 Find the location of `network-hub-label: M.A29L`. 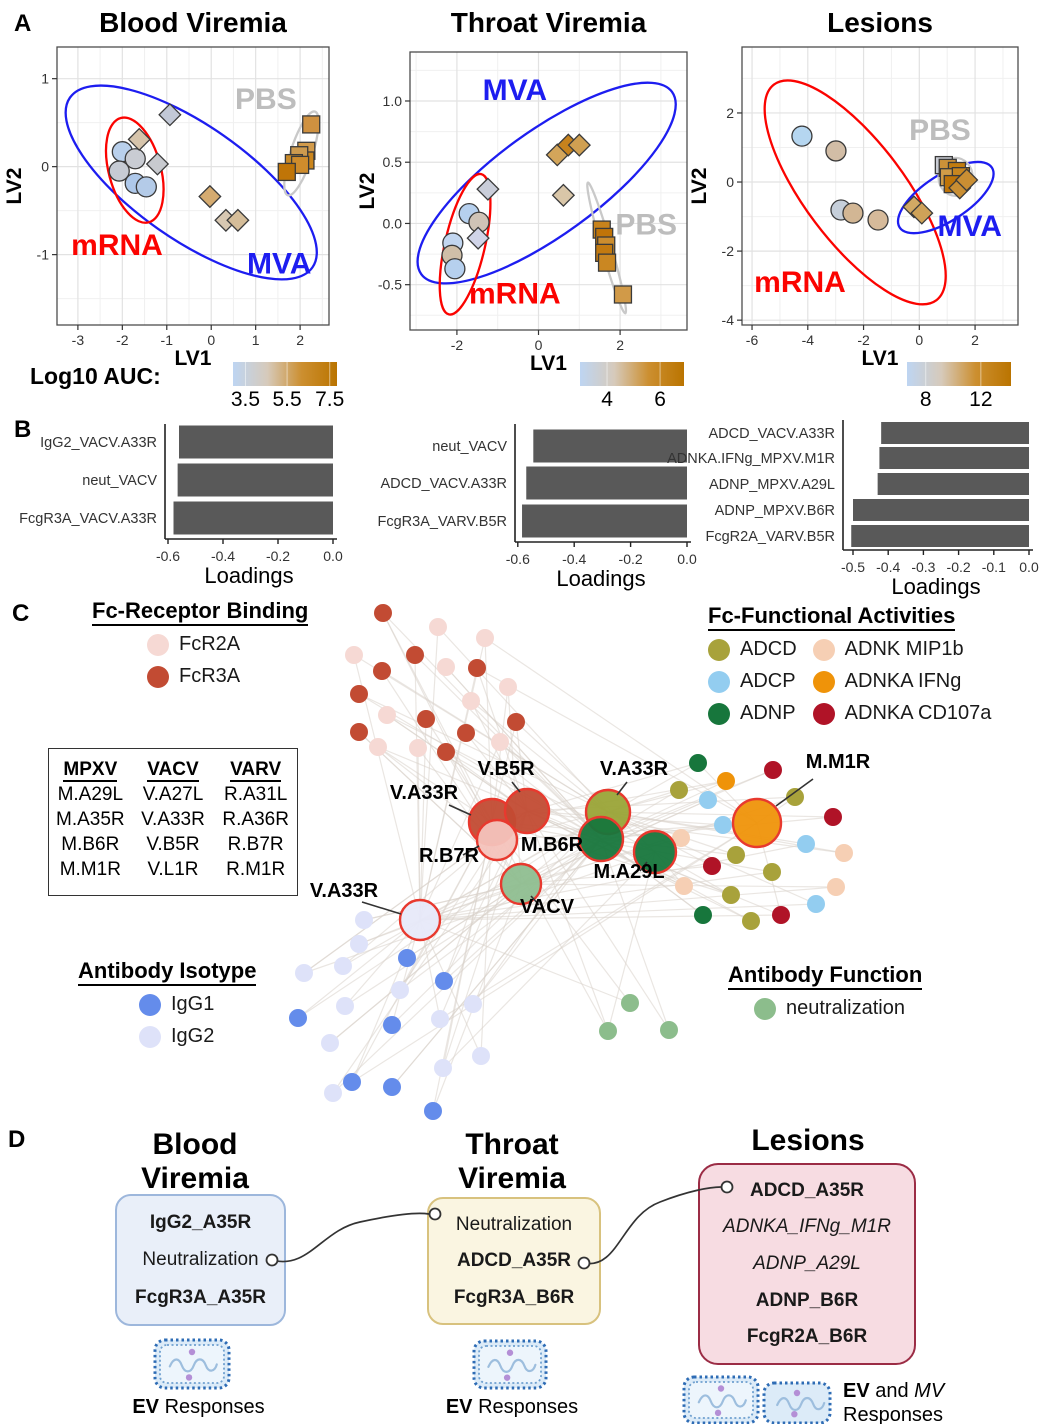

network-hub-label: M.A29L is located at coordinates (628, 872).